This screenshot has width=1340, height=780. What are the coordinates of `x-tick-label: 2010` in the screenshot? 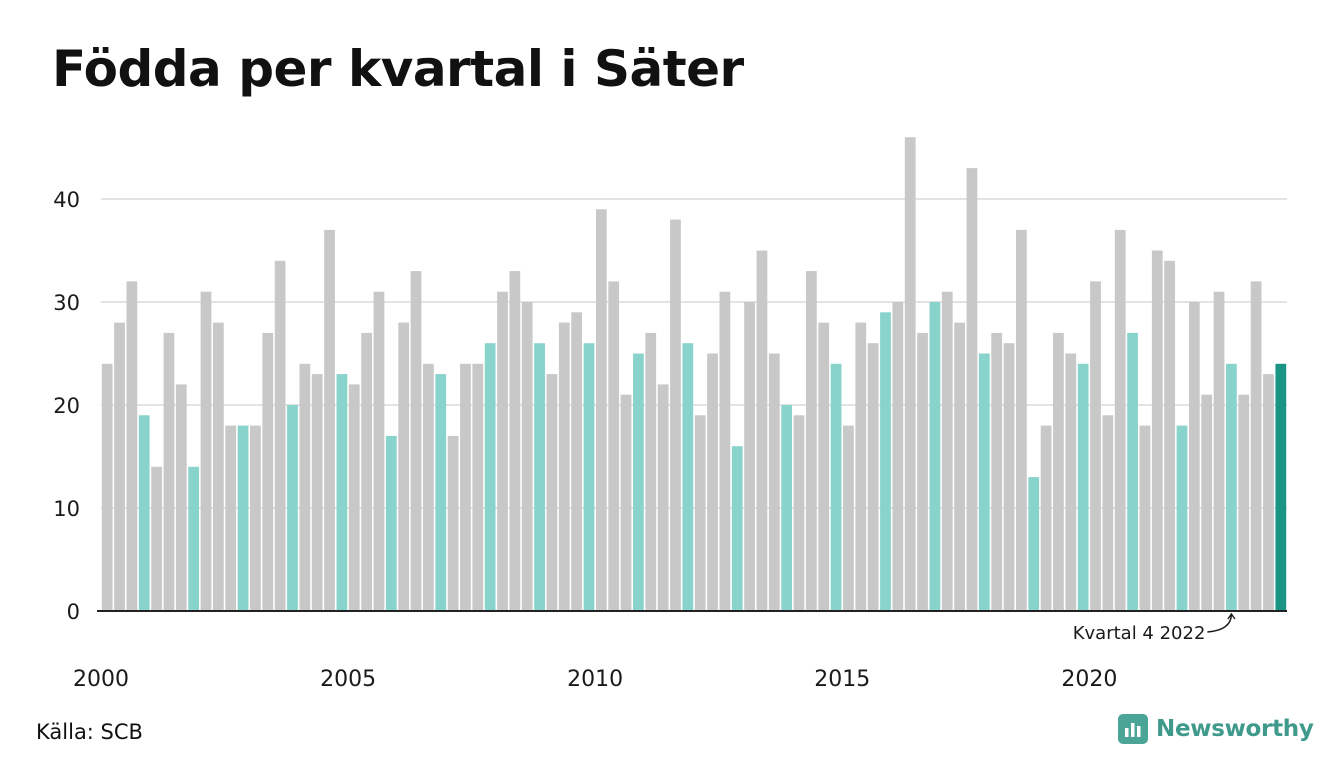 It's located at (595, 679).